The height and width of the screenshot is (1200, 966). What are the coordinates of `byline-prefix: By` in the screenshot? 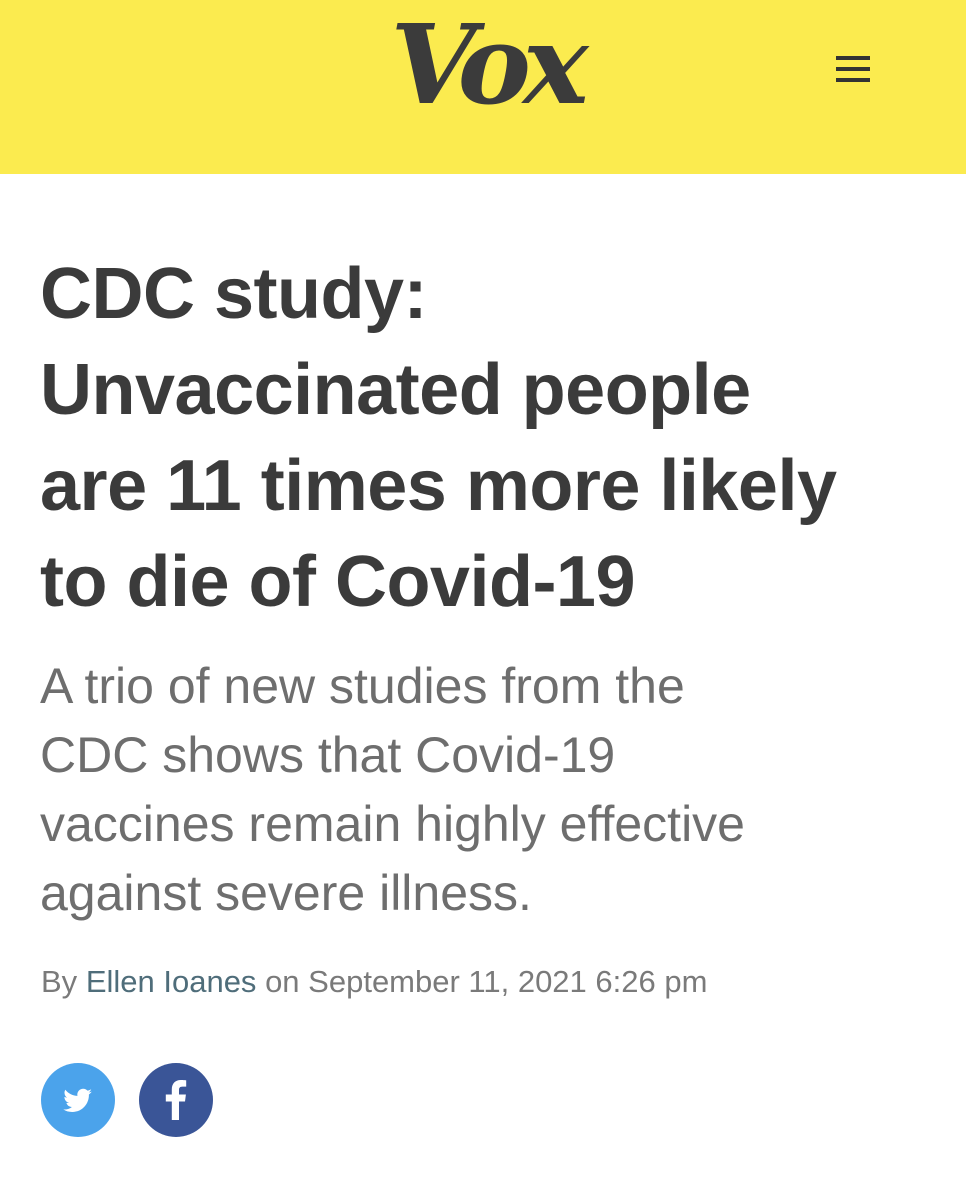 It's located at (59, 981).